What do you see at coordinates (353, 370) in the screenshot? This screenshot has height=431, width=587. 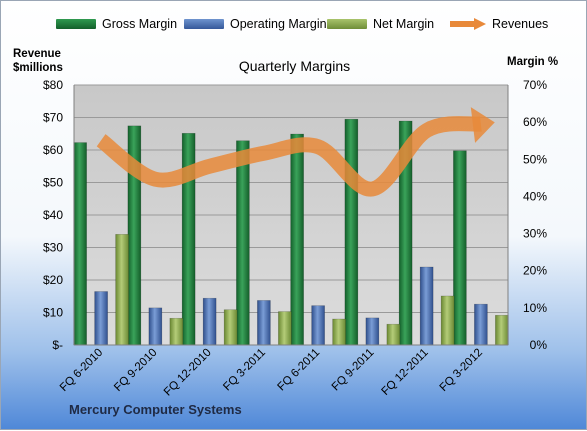 I see `category-label: FQ 9-2011` at bounding box center [353, 370].